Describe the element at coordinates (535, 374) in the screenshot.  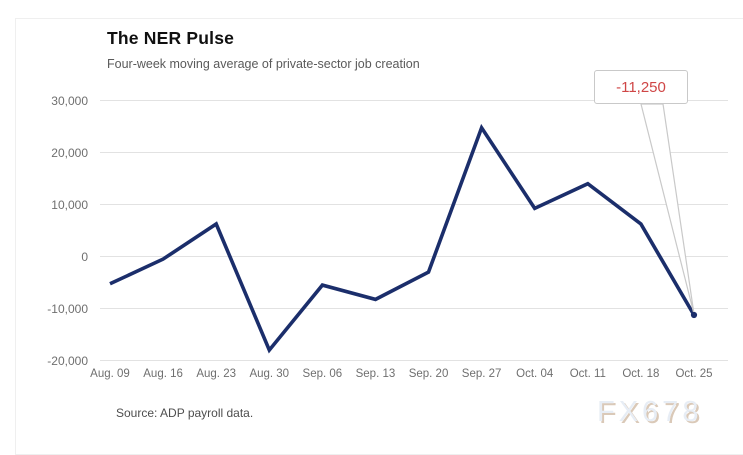
I see `x-tick-label: Oct. 04` at that location.